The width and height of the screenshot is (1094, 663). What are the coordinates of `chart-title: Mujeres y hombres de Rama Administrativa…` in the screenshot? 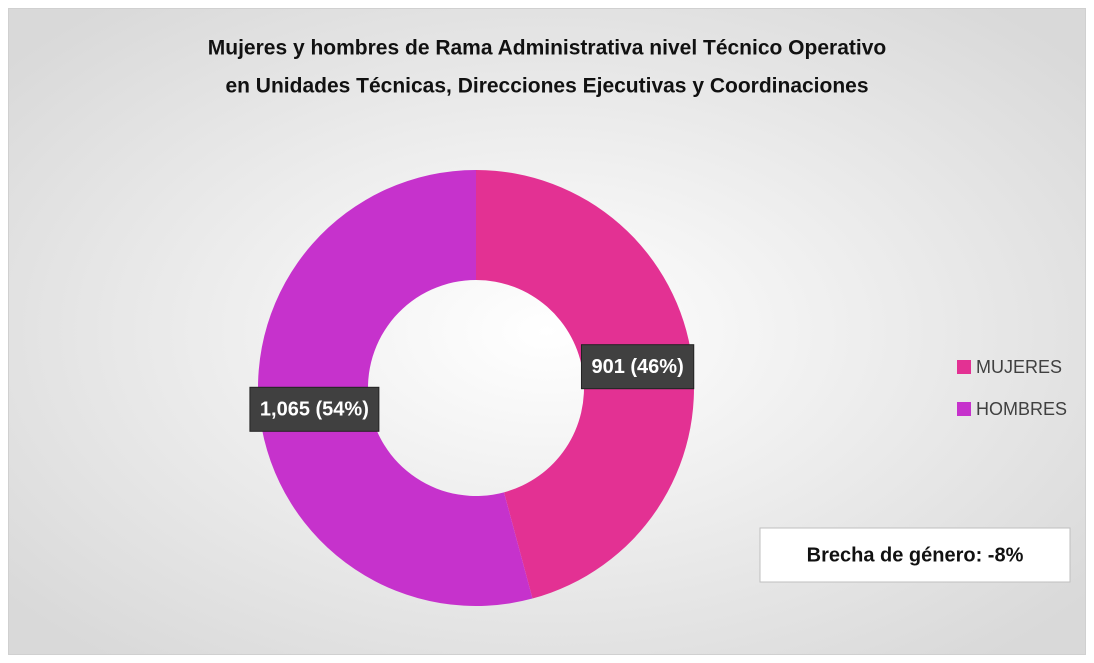 It's located at (547, 48).